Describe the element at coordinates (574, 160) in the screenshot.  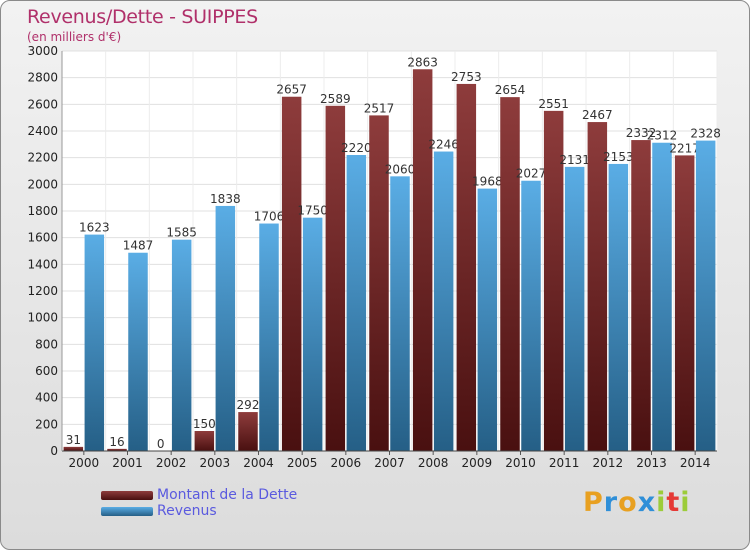
I see `data-label-revenus: 2131` at that location.